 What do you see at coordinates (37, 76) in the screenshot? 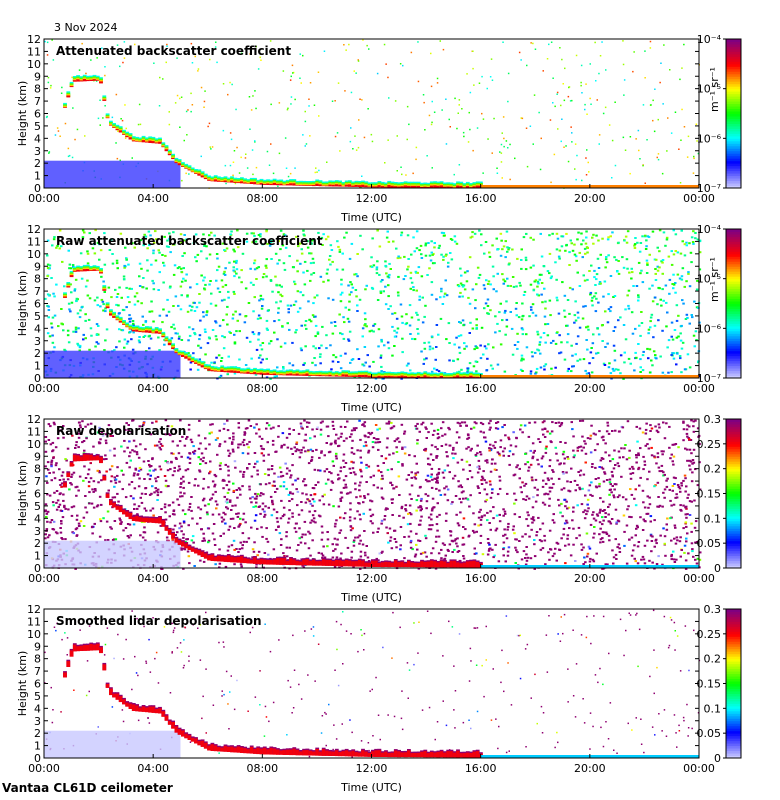
I see `y-tick-label: 9` at bounding box center [37, 76].